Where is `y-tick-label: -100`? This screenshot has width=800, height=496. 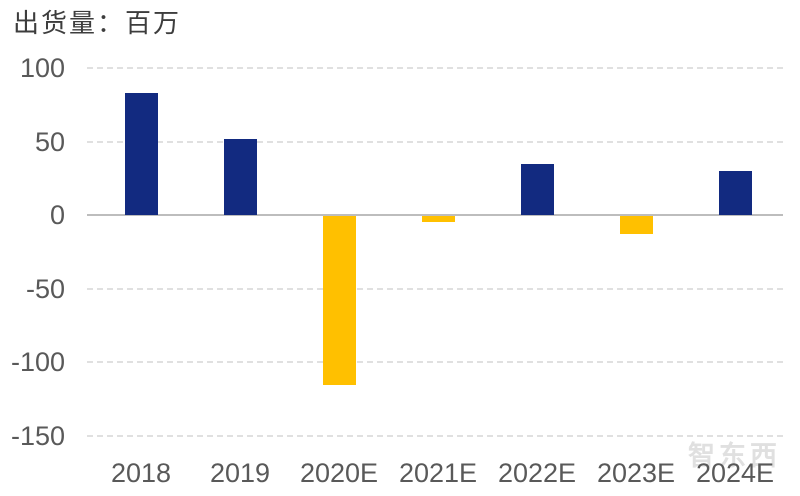
y-tick-label: -100 is located at coordinates (37, 362).